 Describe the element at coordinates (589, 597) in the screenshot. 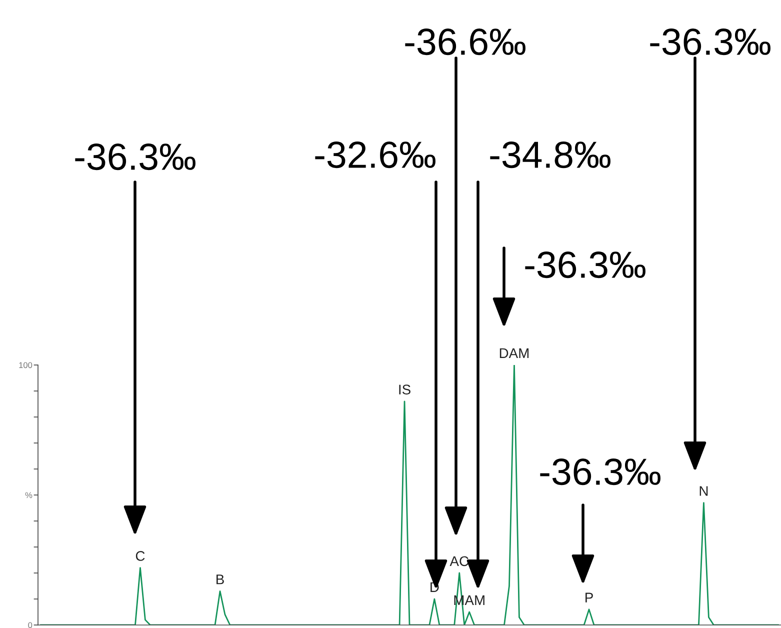

I see `annotation: P` at that location.